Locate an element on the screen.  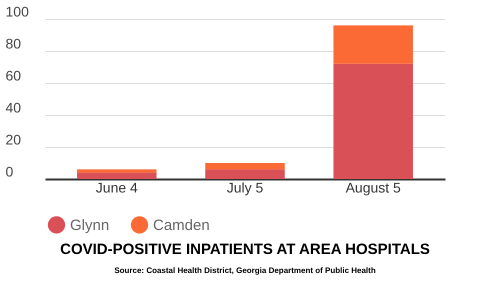
y-tick-label: 0 is located at coordinates (10, 172).